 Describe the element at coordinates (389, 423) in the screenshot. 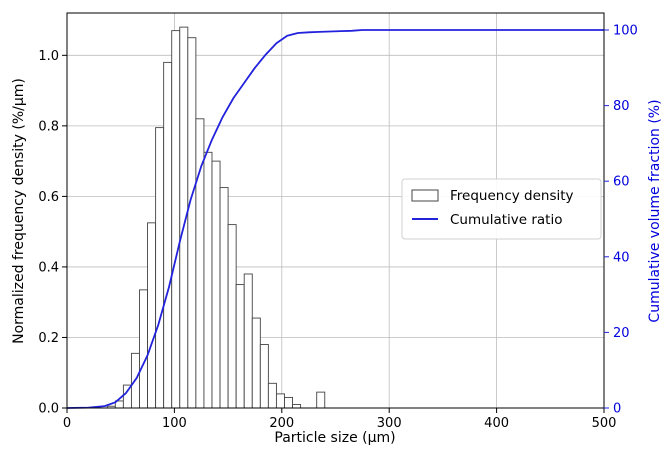

I see `x-tick-label: 300` at that location.